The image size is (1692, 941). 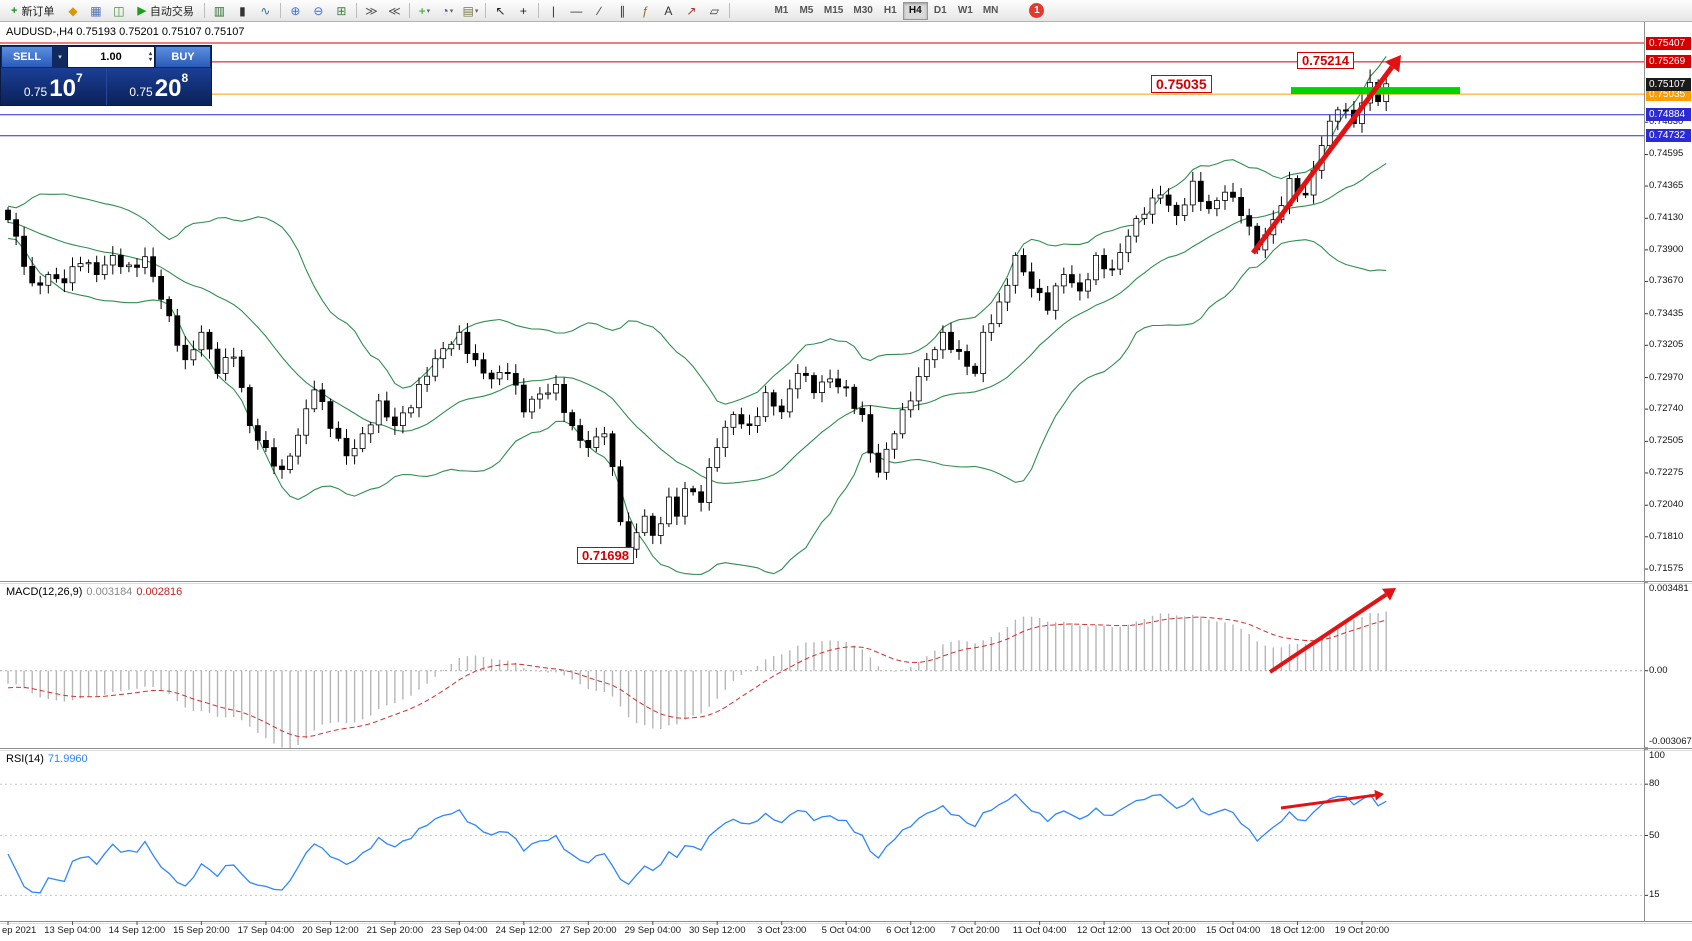 I want to click on new-order-button: + 新订单, so click(x=32, y=11).